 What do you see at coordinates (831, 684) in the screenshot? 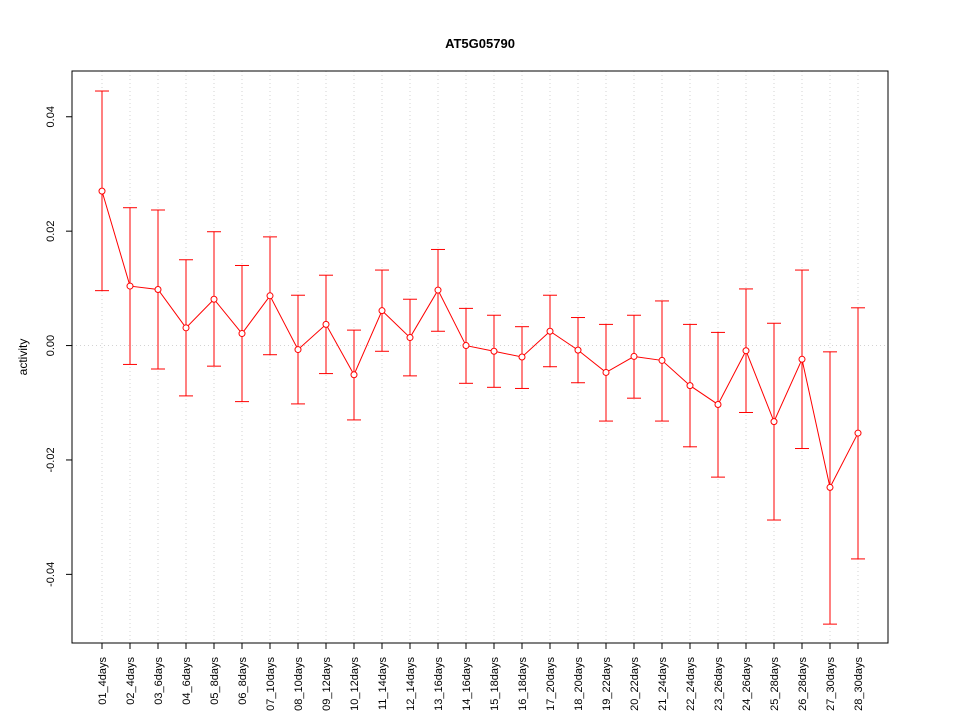
I see `x-tick-label: 27_30days` at bounding box center [831, 684].